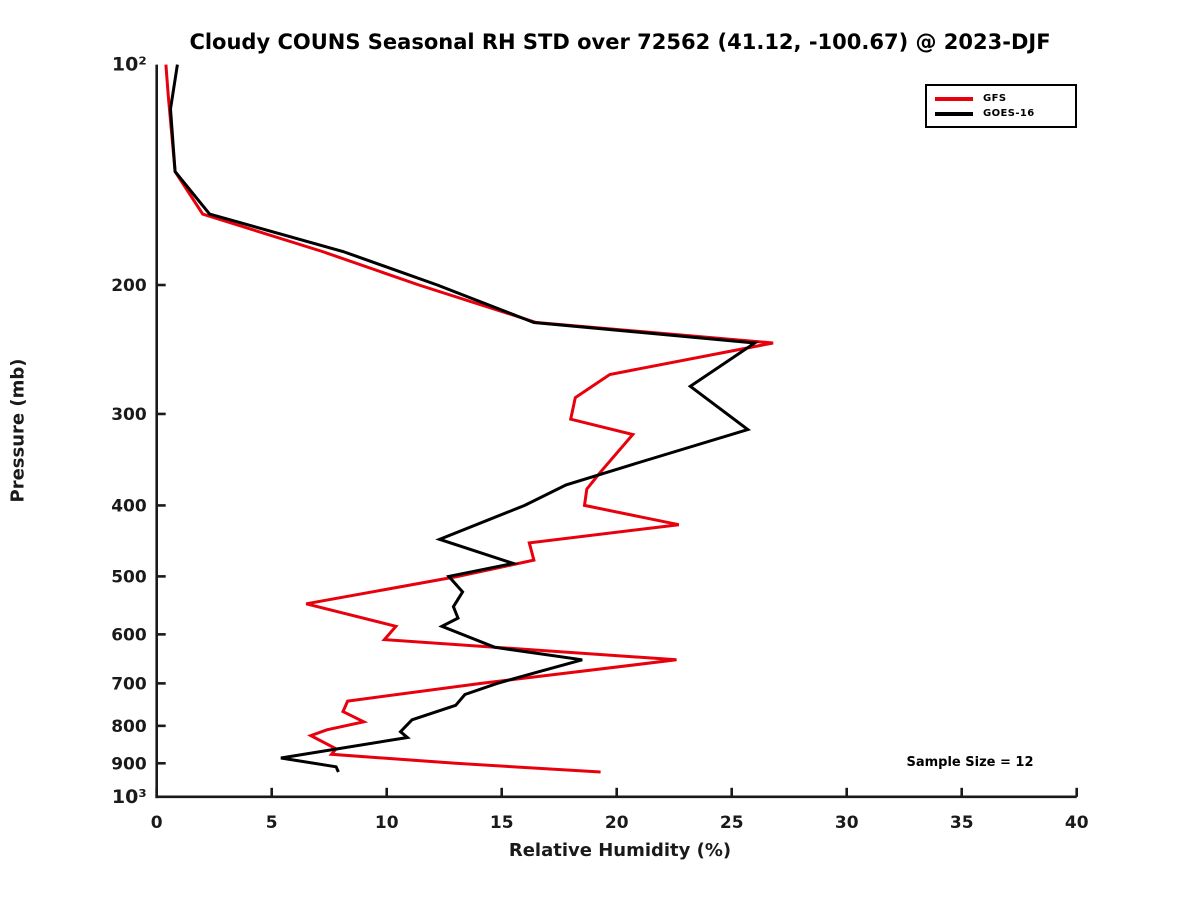  Describe the element at coordinates (962, 823) in the screenshot. I see `x-tick-label: 35` at that location.